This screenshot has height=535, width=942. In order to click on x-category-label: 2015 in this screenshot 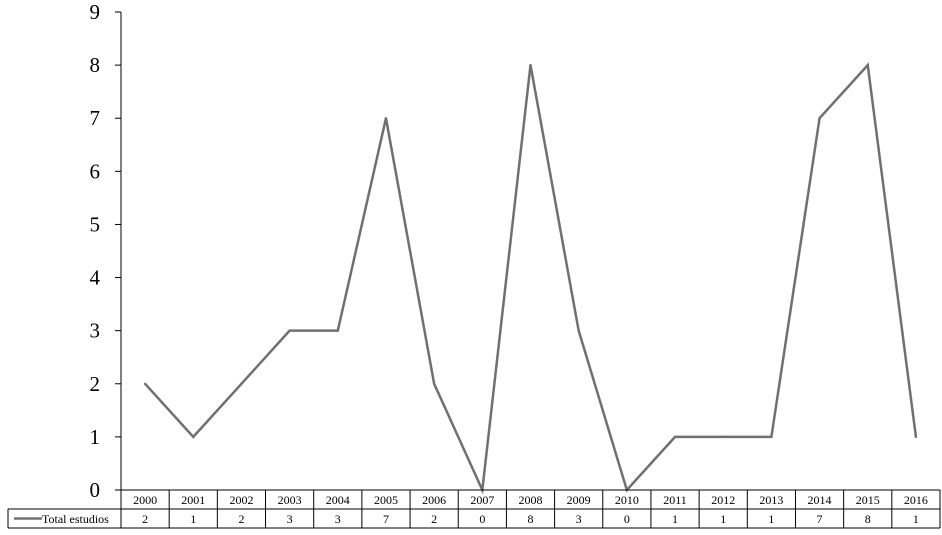, I will do `click(868, 500)`.